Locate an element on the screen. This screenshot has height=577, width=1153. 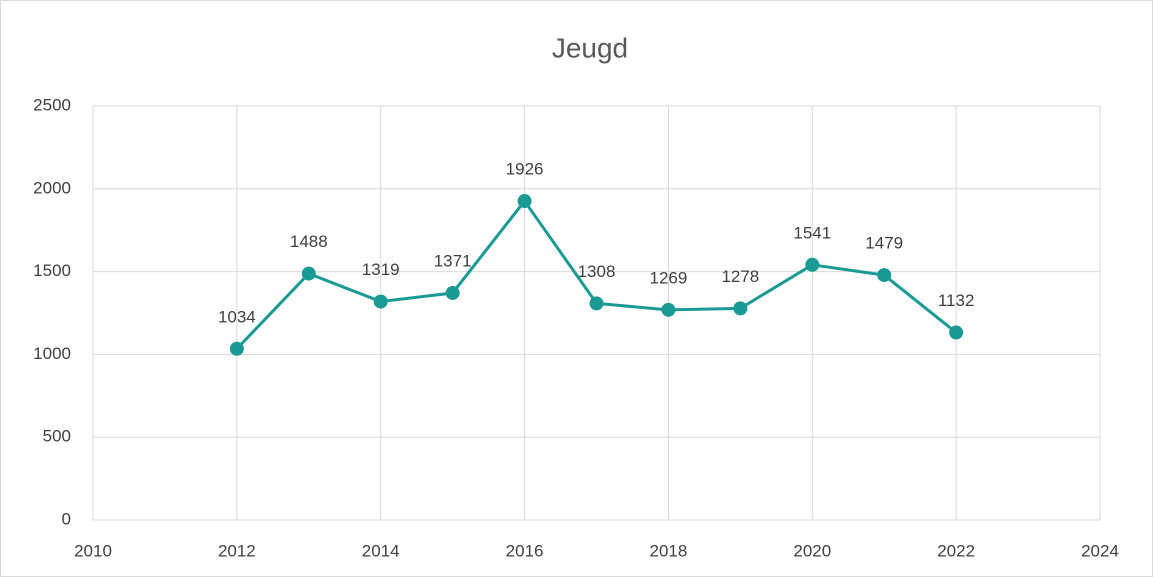
x-tick-label: 2022 is located at coordinates (956, 550).